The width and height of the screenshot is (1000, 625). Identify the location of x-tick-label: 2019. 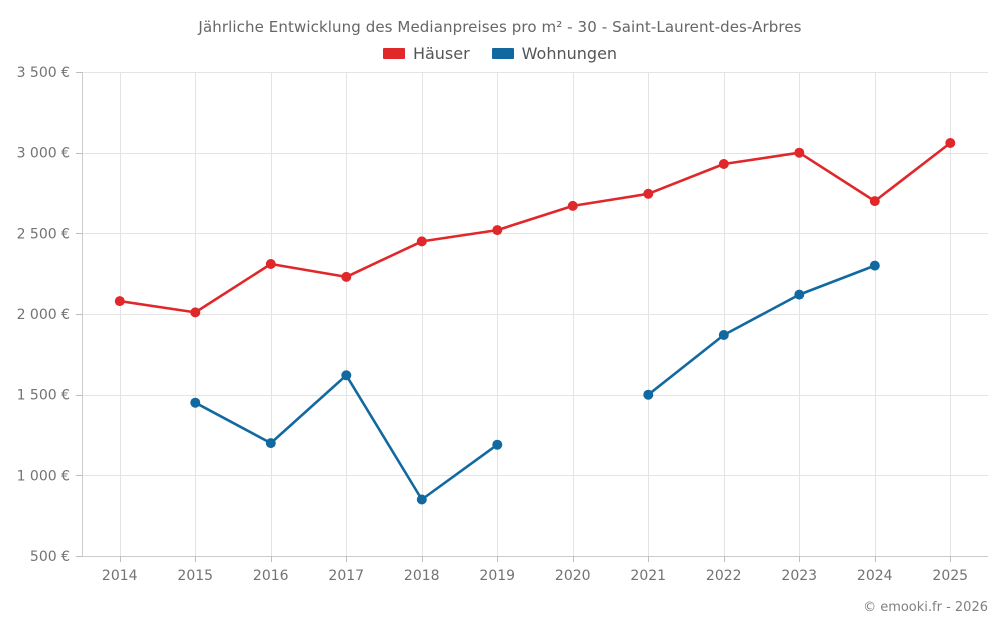
(497, 576).